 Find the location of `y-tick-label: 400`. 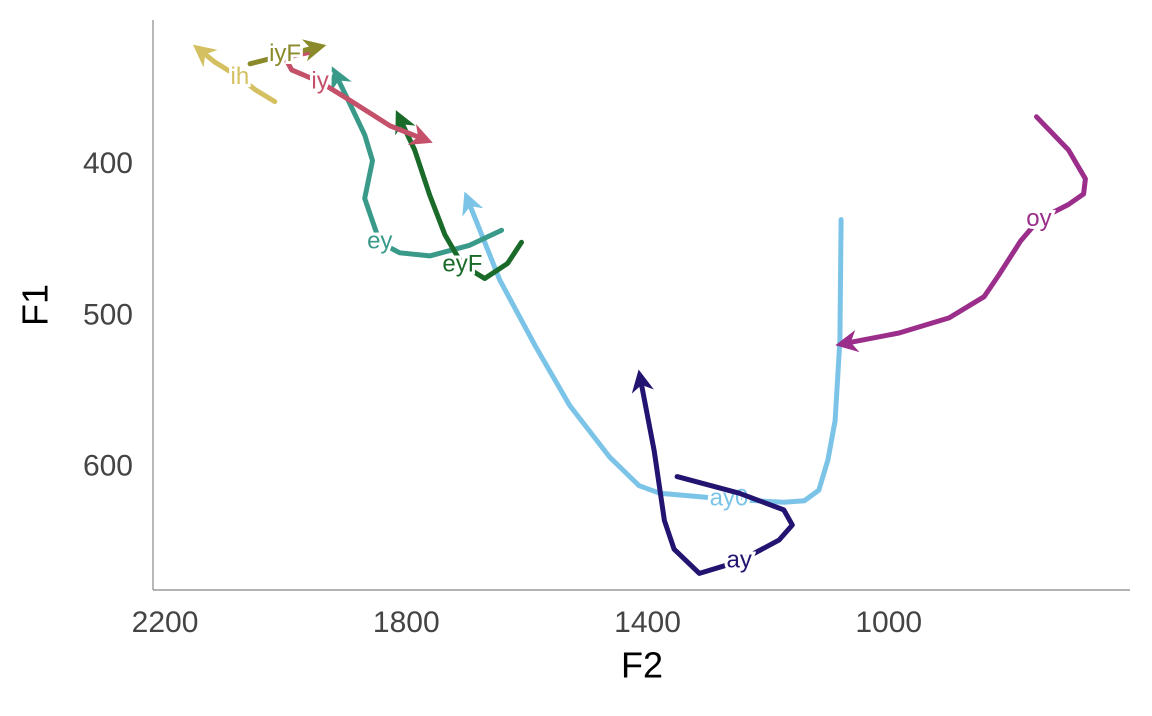

y-tick-label: 400 is located at coordinates (108, 163).